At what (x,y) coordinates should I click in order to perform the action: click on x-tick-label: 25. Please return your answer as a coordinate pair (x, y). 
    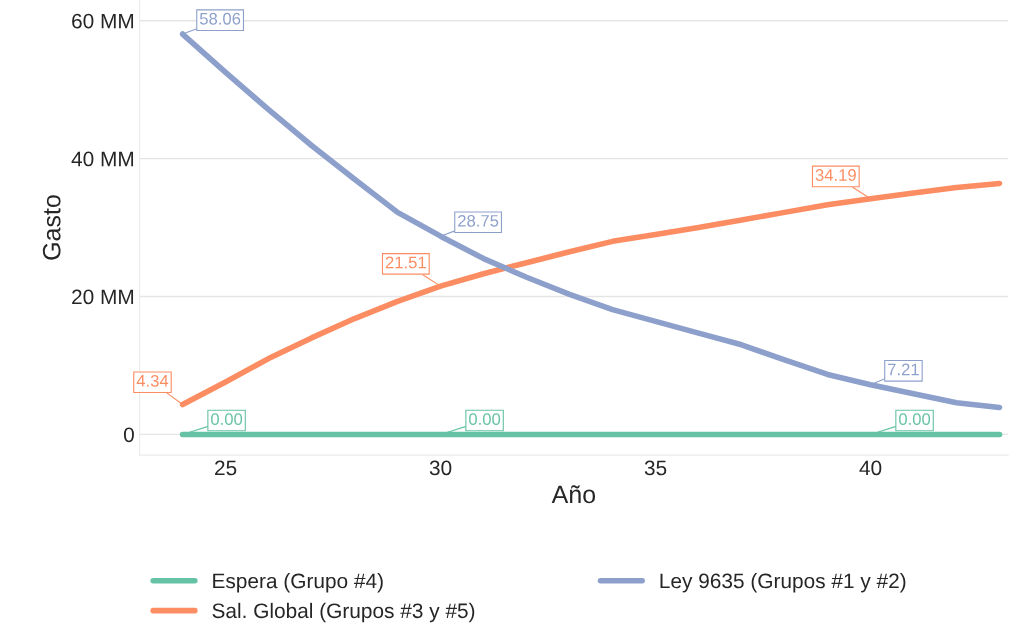
    Looking at the image, I should click on (226, 468).